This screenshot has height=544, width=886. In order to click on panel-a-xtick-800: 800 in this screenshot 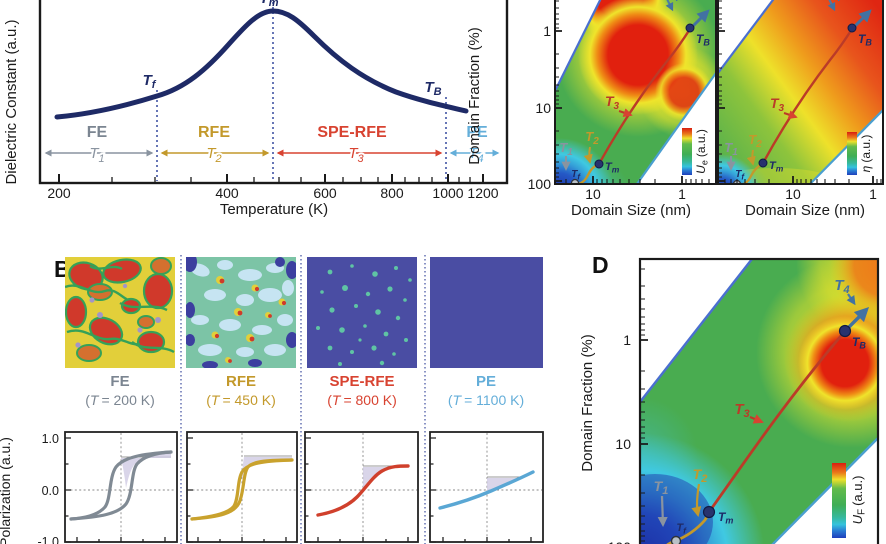, I will do `click(392, 193)`.